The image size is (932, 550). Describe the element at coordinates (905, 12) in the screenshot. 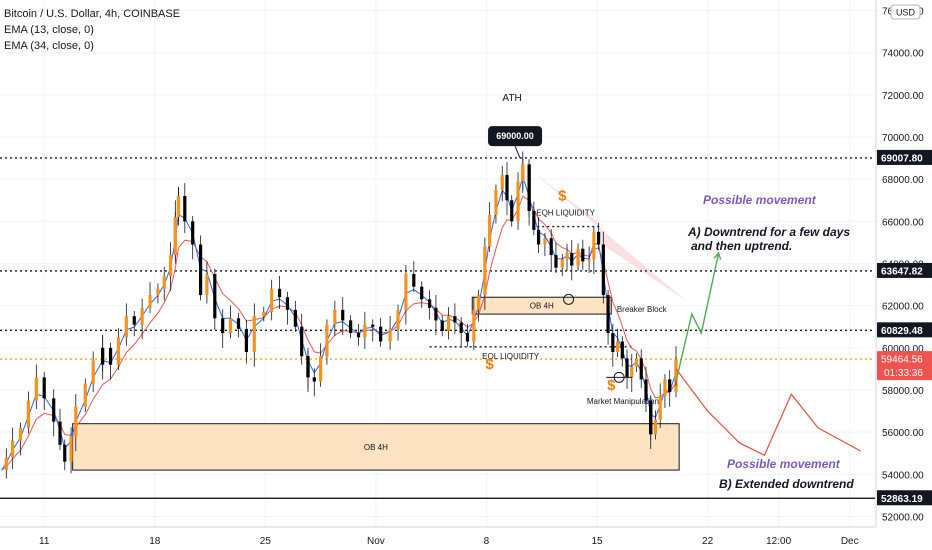

I see `currency-badge` at that location.